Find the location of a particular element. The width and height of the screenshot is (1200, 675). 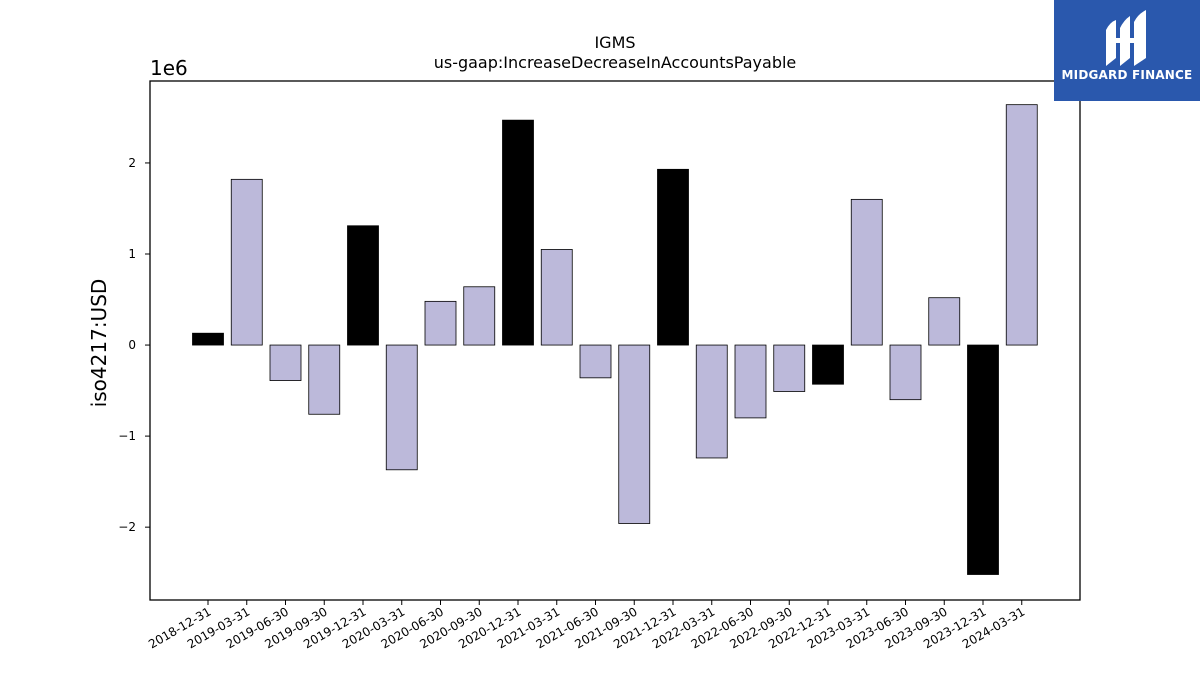

y-tick-label: 2 is located at coordinates (132, 163).